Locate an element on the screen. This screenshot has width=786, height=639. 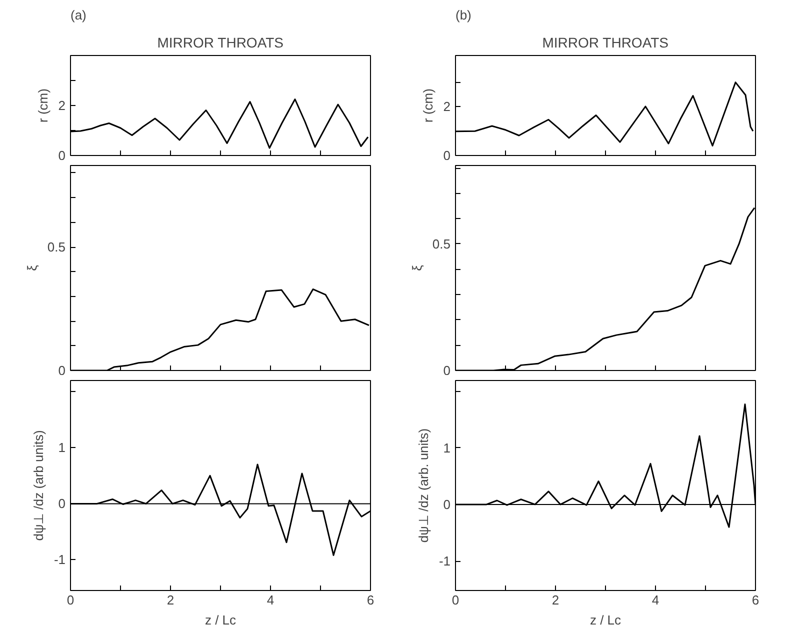
y-axis-title: dψ⊥ /dz (arb units) is located at coordinates (38, 485).